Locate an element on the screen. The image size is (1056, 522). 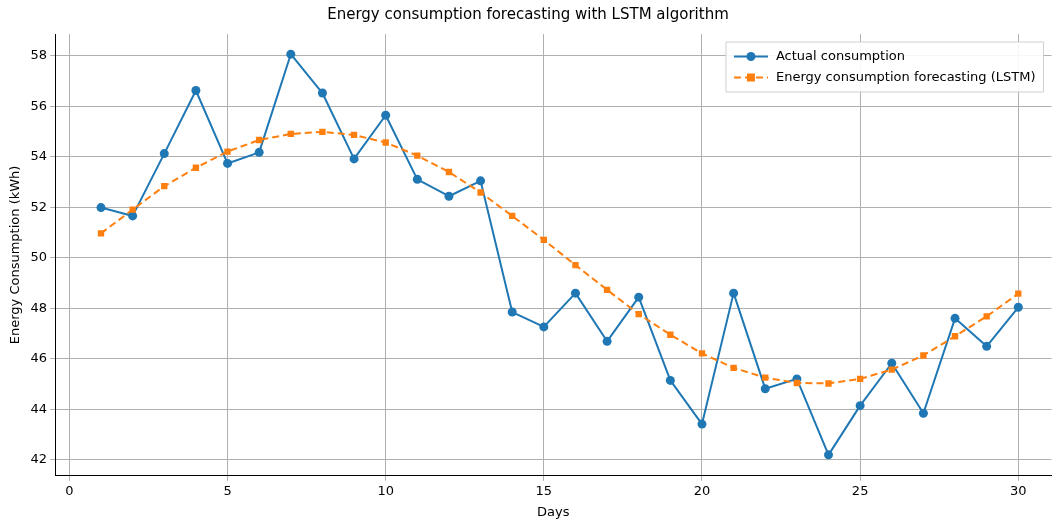
y-tick-label: 56 is located at coordinates (39, 105).